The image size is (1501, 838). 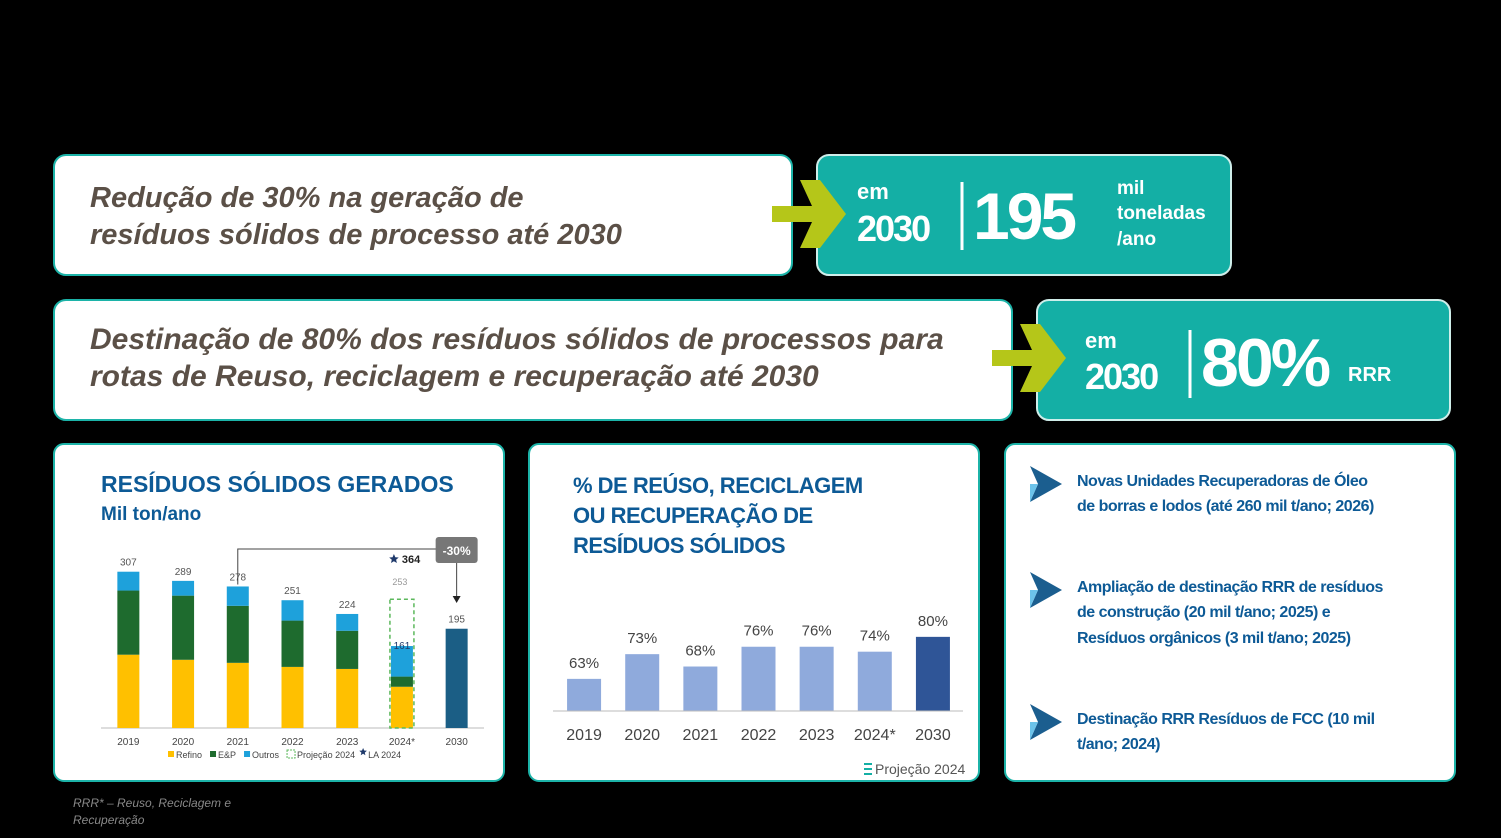 What do you see at coordinates (1370, 375) in the screenshot?
I see `kpi-unit: RRR` at bounding box center [1370, 375].